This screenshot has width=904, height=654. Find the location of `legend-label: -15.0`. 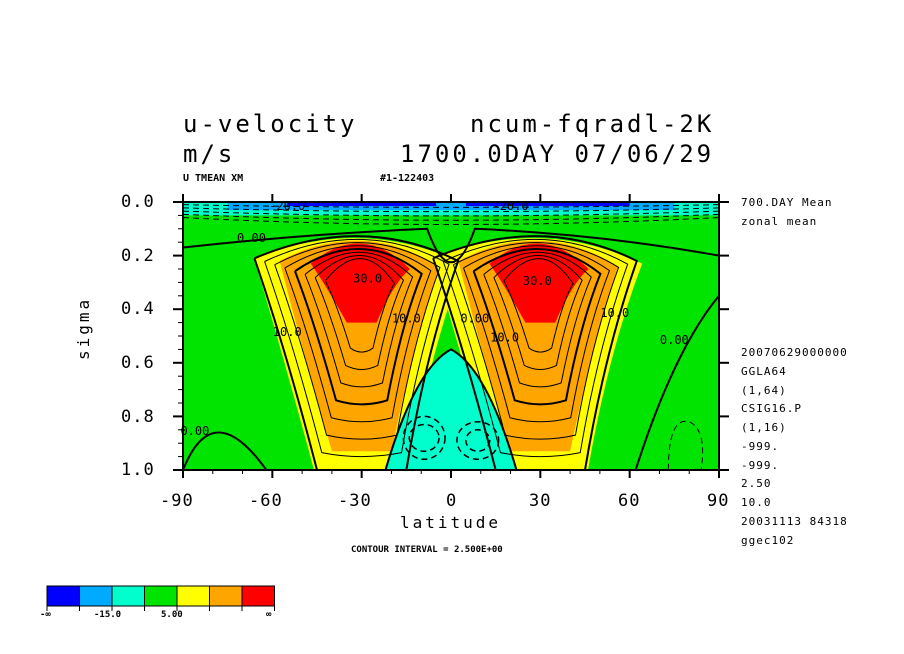

legend-label: -15.0 is located at coordinates (108, 615).